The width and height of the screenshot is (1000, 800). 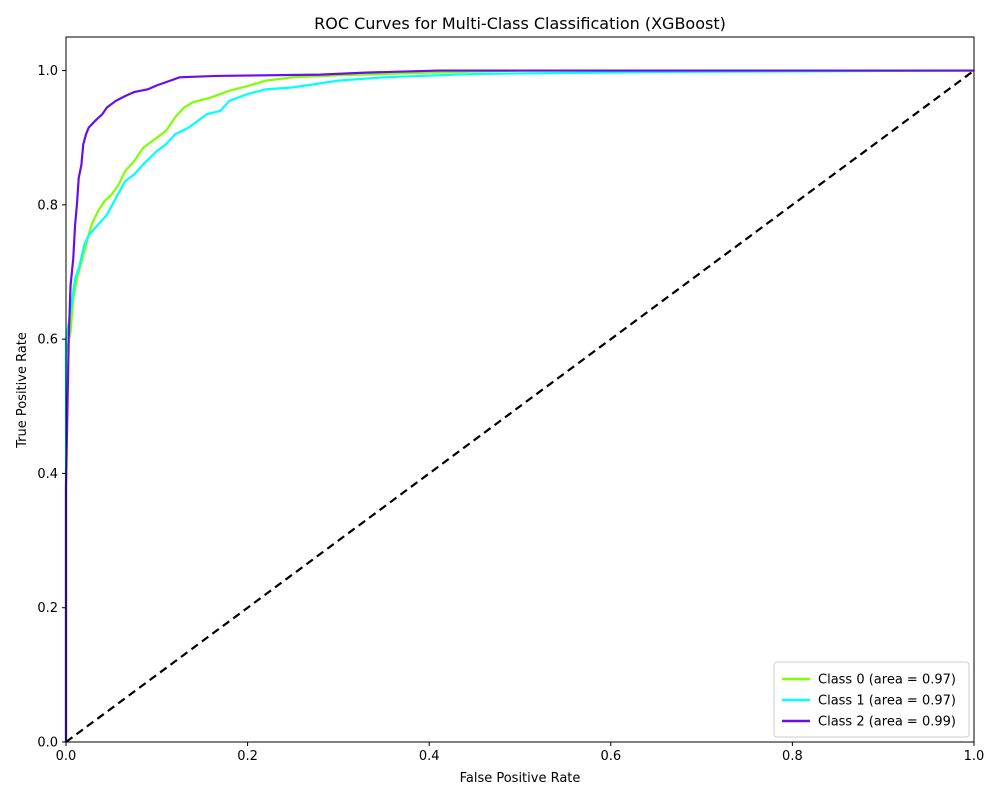 What do you see at coordinates (887, 722) in the screenshot?
I see `legend-entry-label: Class 2 (area = 0.99)` at bounding box center [887, 722].